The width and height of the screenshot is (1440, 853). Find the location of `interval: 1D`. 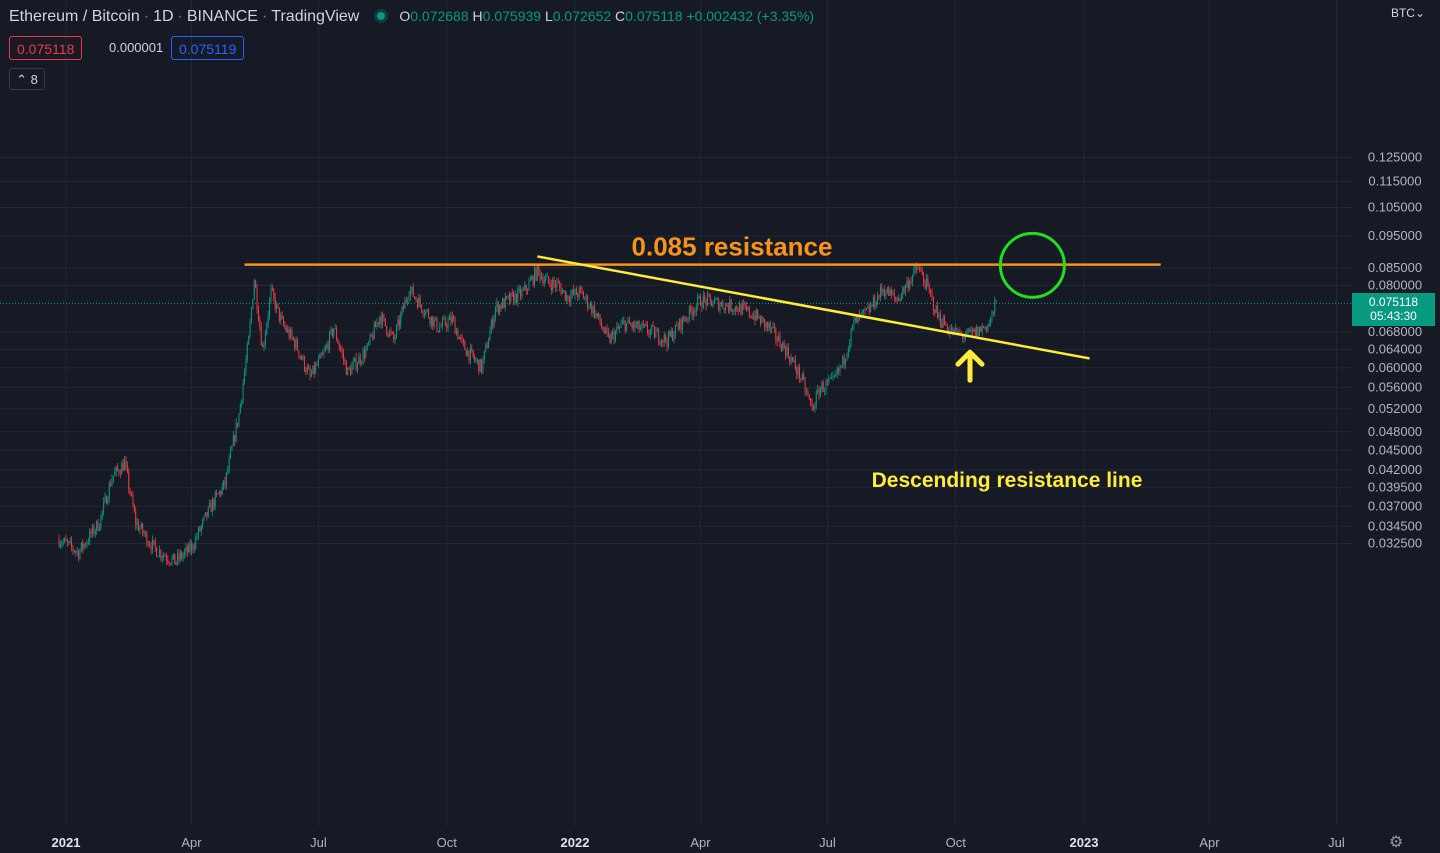

interval: 1D is located at coordinates (163, 16).